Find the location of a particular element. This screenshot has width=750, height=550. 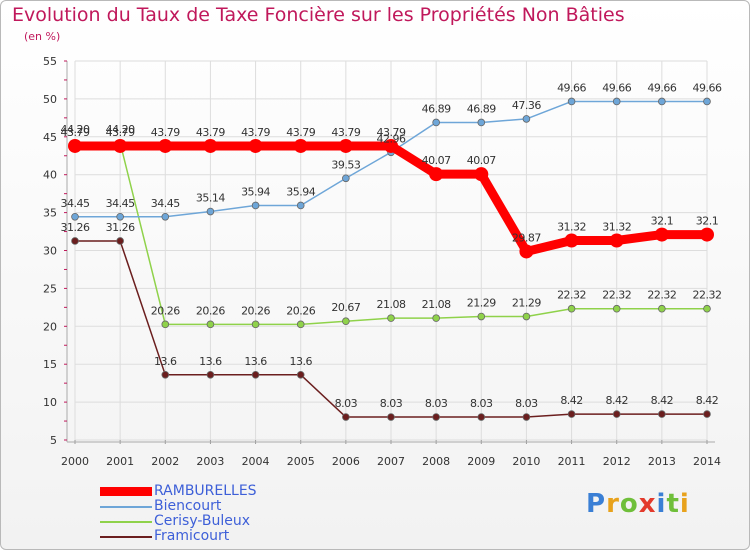

data-label: 47.36 is located at coordinates (526, 105).